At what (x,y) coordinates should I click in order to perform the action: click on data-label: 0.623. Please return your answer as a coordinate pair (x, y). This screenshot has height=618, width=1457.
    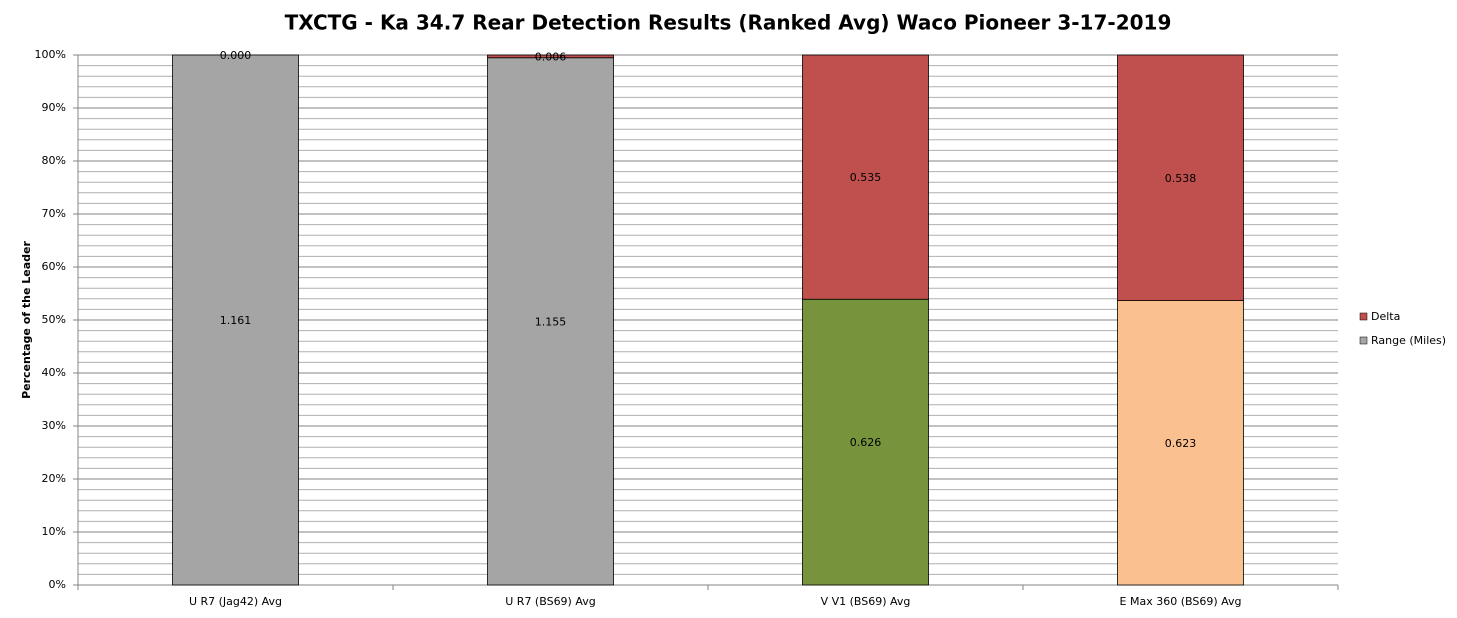
    Looking at the image, I should click on (1181, 443).